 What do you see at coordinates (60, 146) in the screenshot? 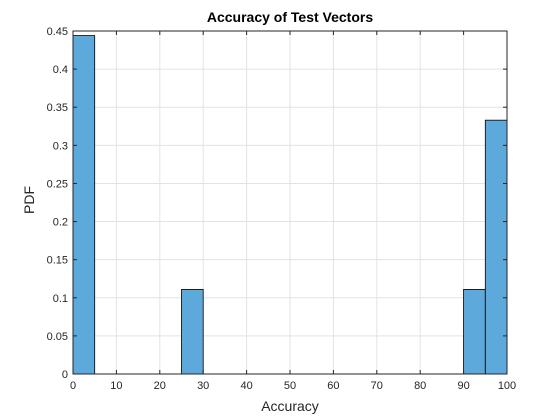
I see `y-tick-label: 0.3` at bounding box center [60, 146].